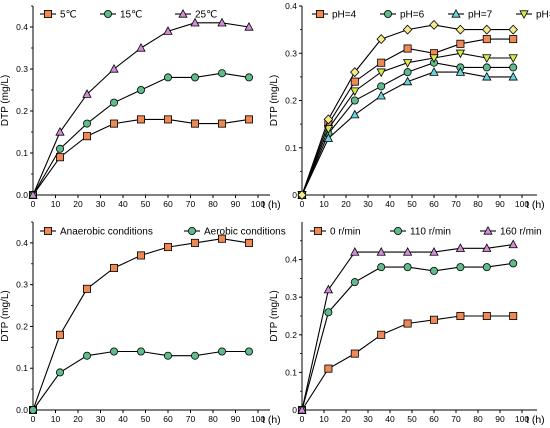 The height and width of the screenshot is (428, 550). I want to click on y-axis-label: DTP (mg/L), so click(274, 316).